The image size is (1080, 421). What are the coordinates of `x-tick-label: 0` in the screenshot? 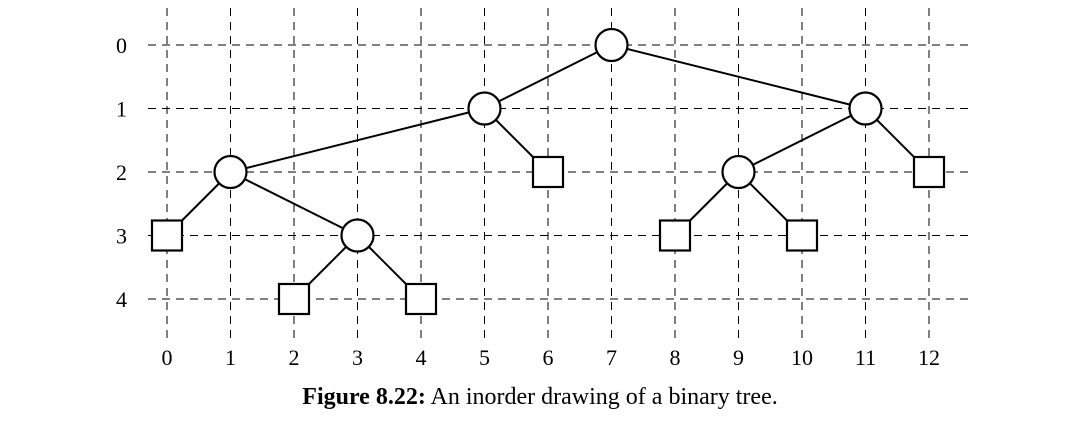 It's located at (167, 357).